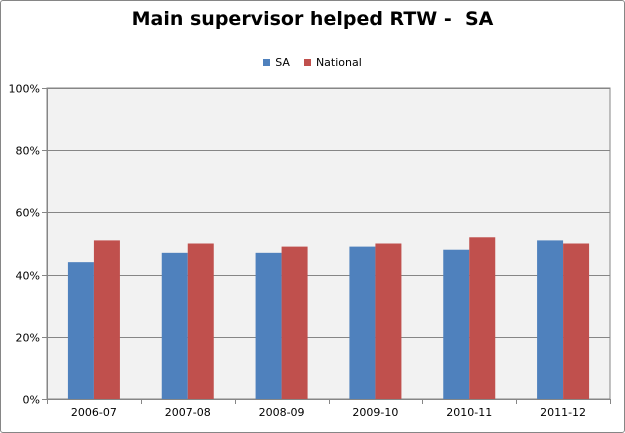 Image resolution: width=625 pixels, height=433 pixels. Describe the element at coordinates (28, 213) in the screenshot. I see `y-tick-label: 60%` at that location.